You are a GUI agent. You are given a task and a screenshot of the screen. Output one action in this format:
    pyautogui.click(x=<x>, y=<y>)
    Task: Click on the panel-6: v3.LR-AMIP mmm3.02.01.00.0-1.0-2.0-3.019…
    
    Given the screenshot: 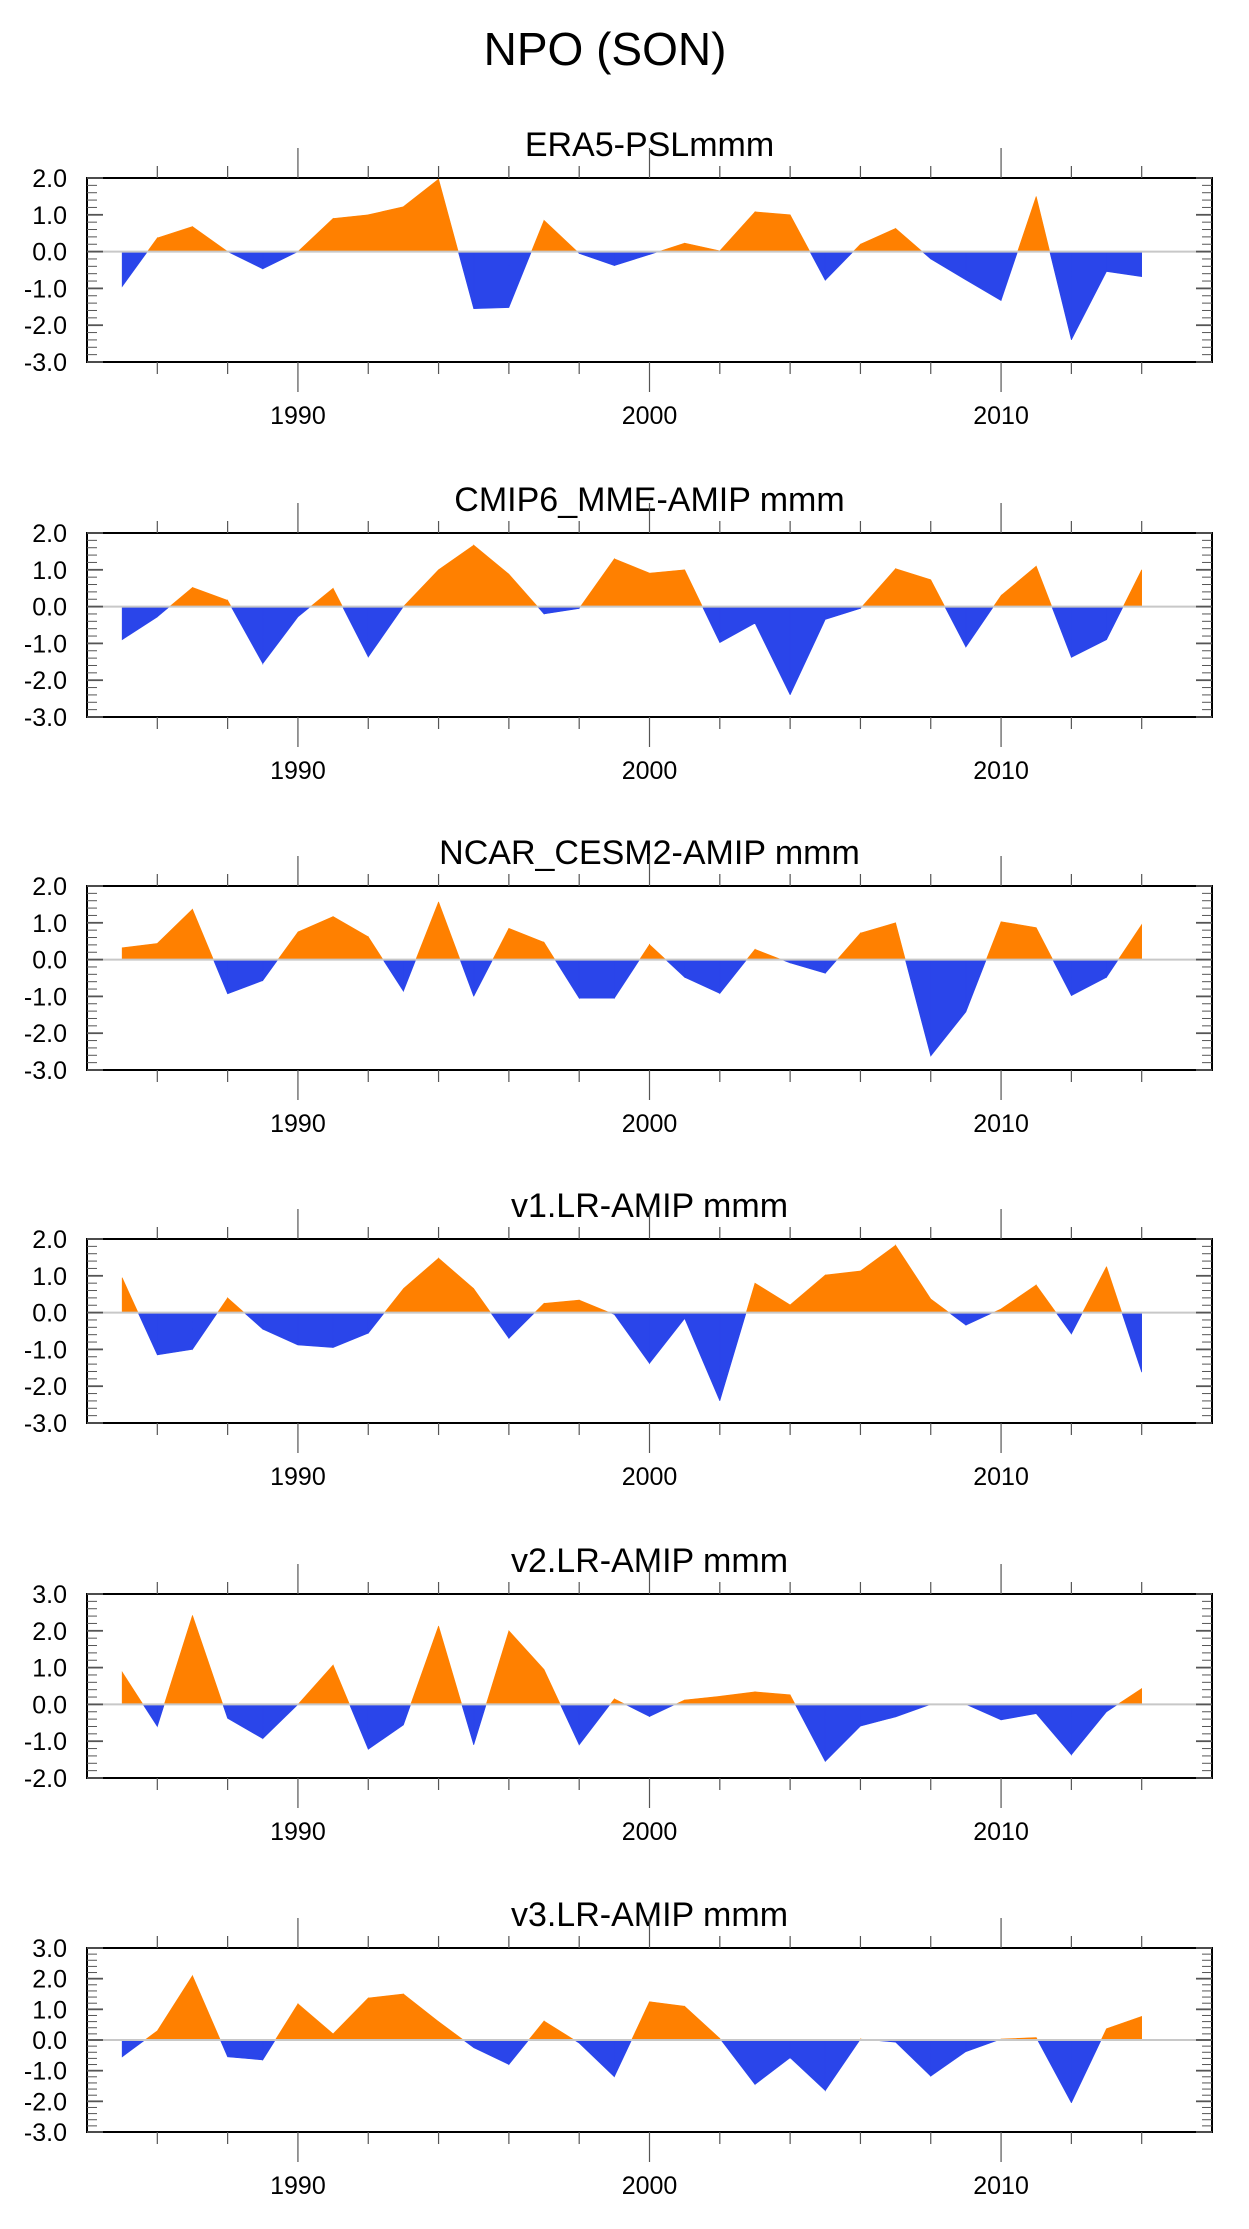 What is the action you would take?
    pyautogui.click(x=618, y=2048)
    